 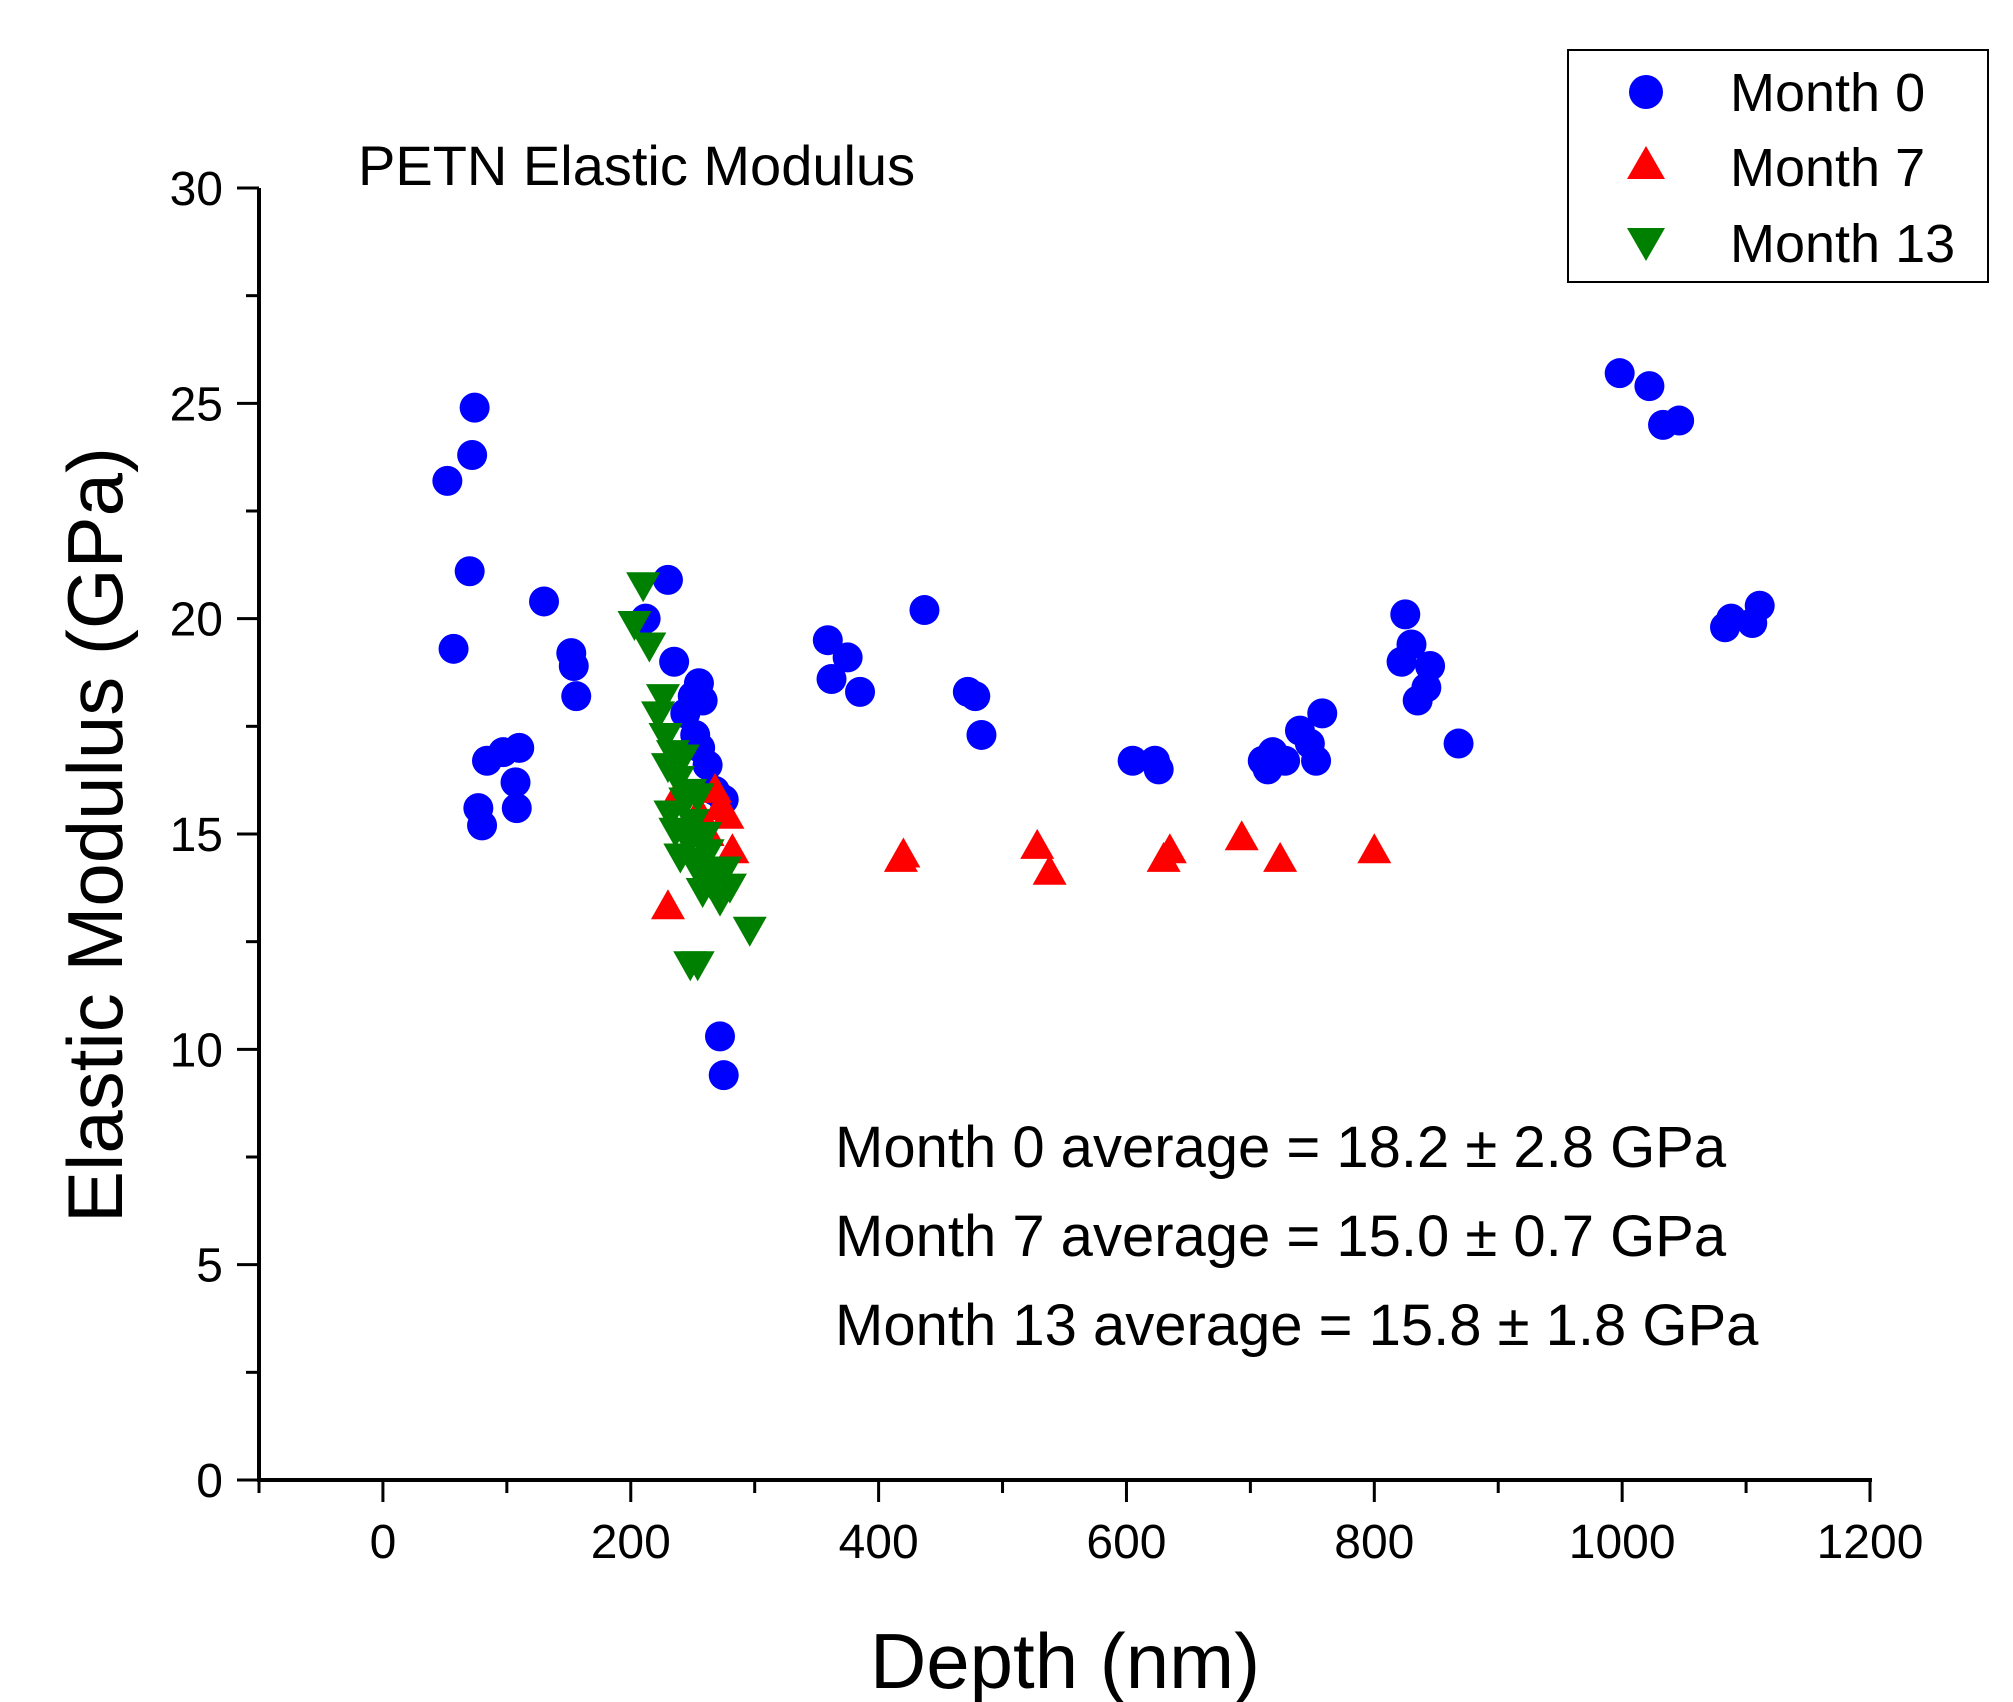 I want to click on y-tick-label: 20, so click(x=196, y=620).